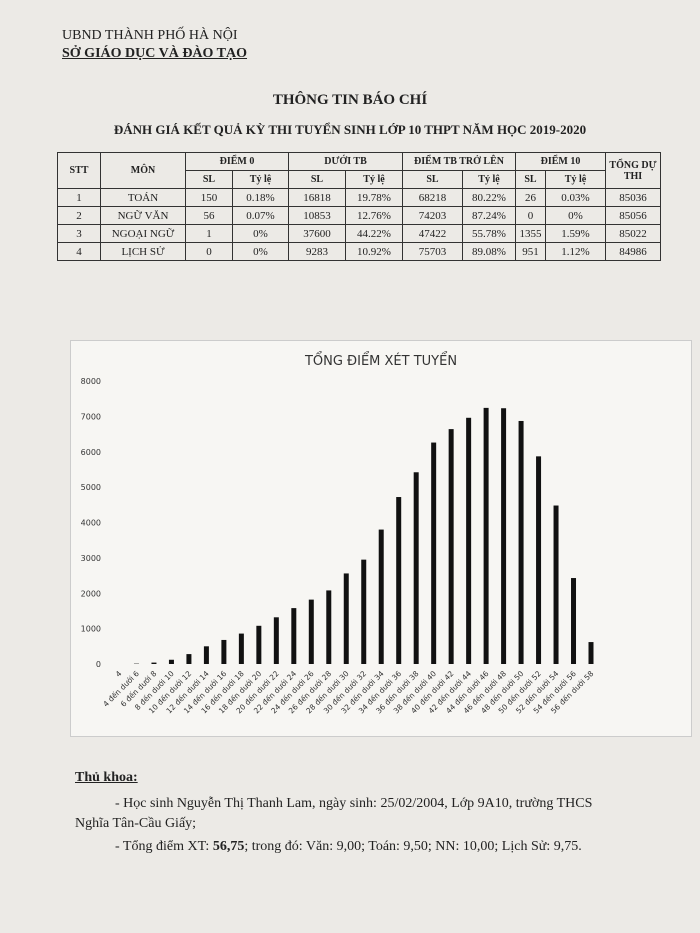  I want to click on y-tick-label: 8000, so click(91, 381).